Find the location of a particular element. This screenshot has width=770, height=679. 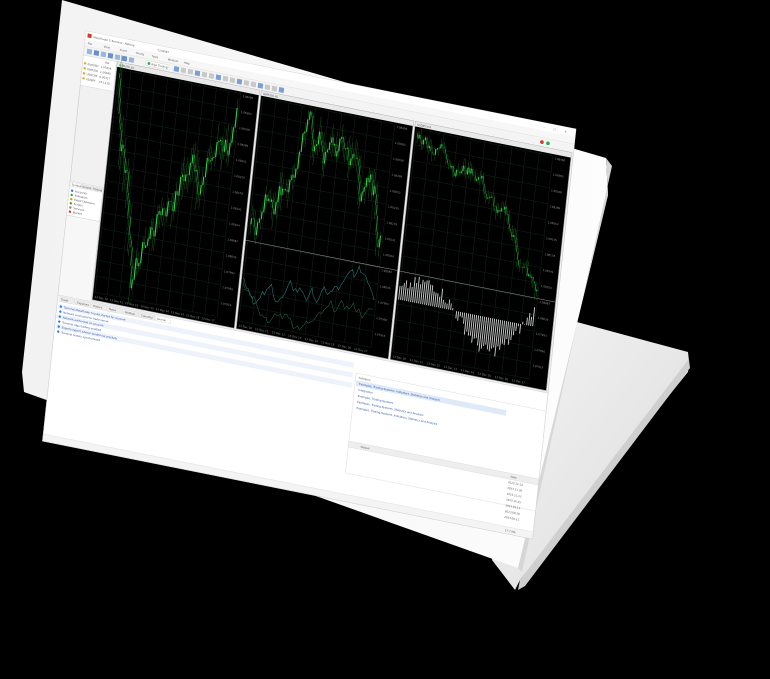

menu-item-tools: Tools is located at coordinates (155, 56).